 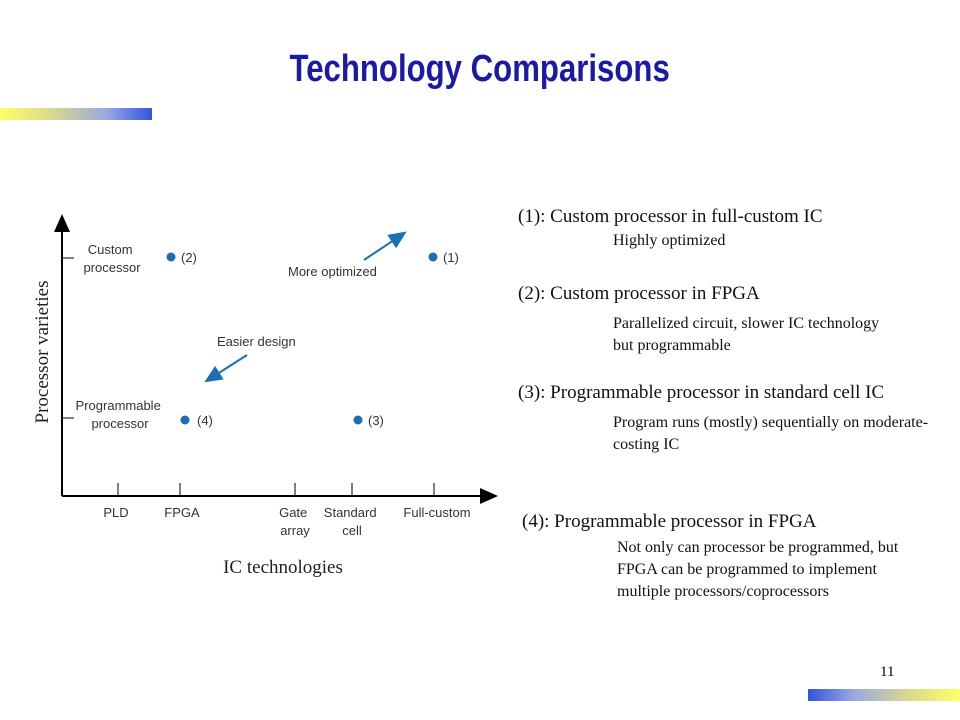 I want to click on x-axis-title: IC technologies, so click(x=283, y=567).